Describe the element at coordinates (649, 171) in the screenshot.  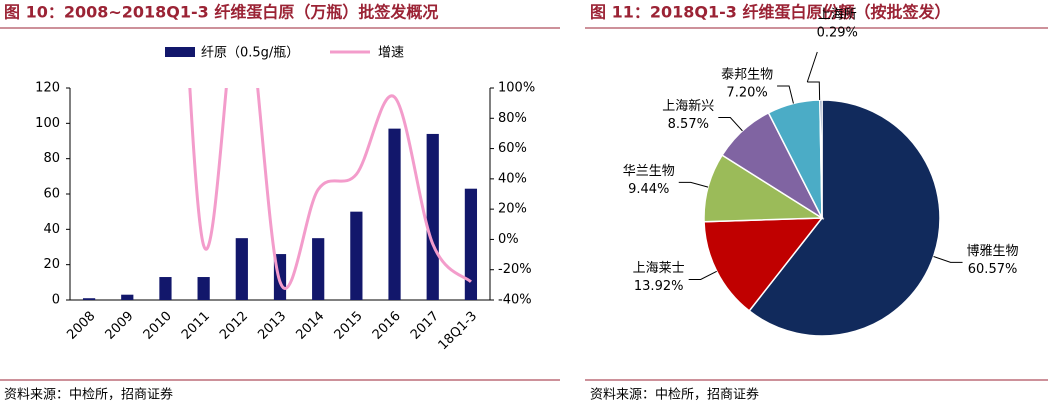
I see `pie-label: 华兰生物` at that location.